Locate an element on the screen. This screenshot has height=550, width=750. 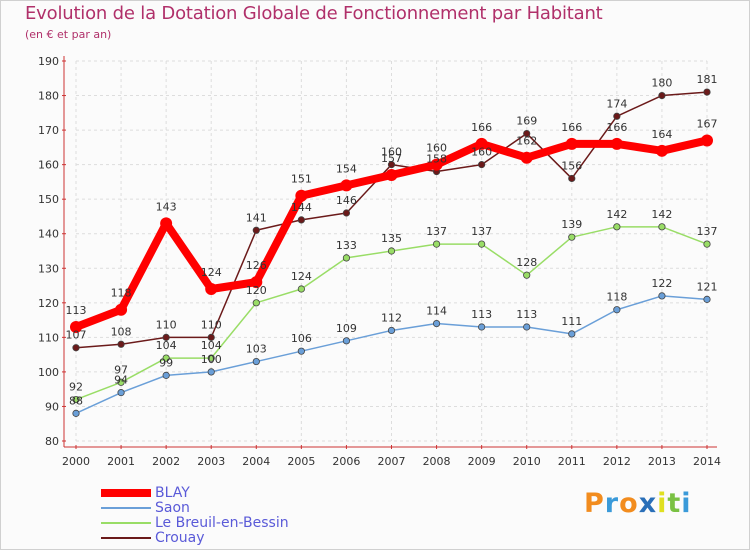
data-label-crouay: 144 is located at coordinates (301, 207).